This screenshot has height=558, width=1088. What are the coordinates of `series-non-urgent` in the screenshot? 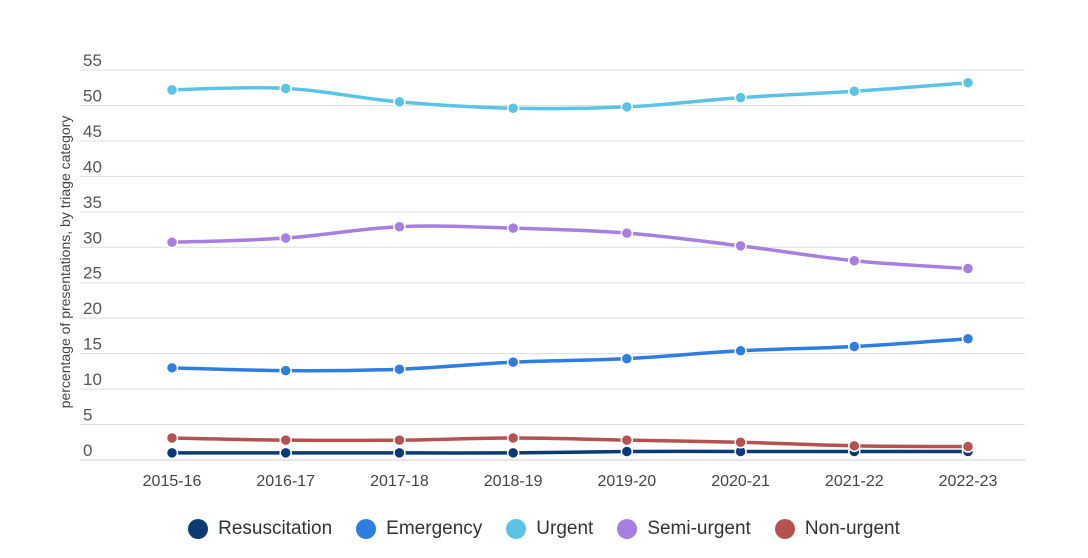 It's located at (570, 442).